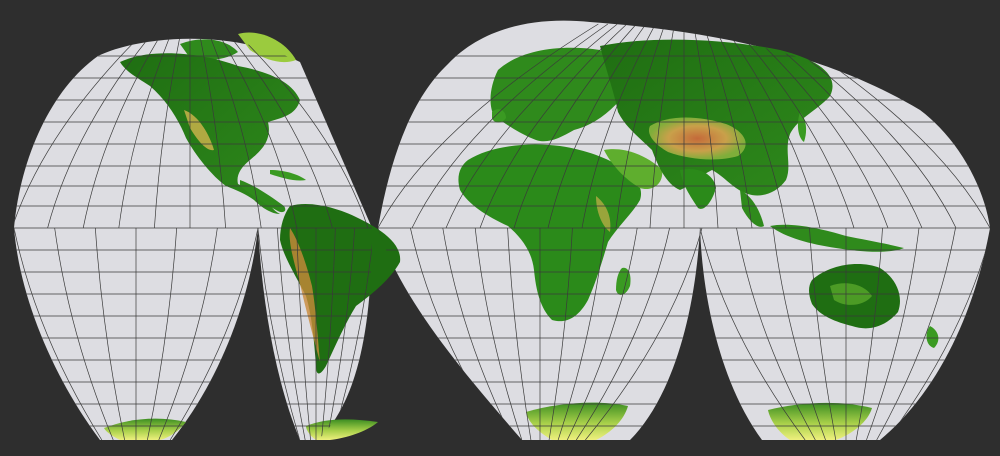  Describe the element at coordinates (698, 188) in the screenshot. I see `india` at that location.